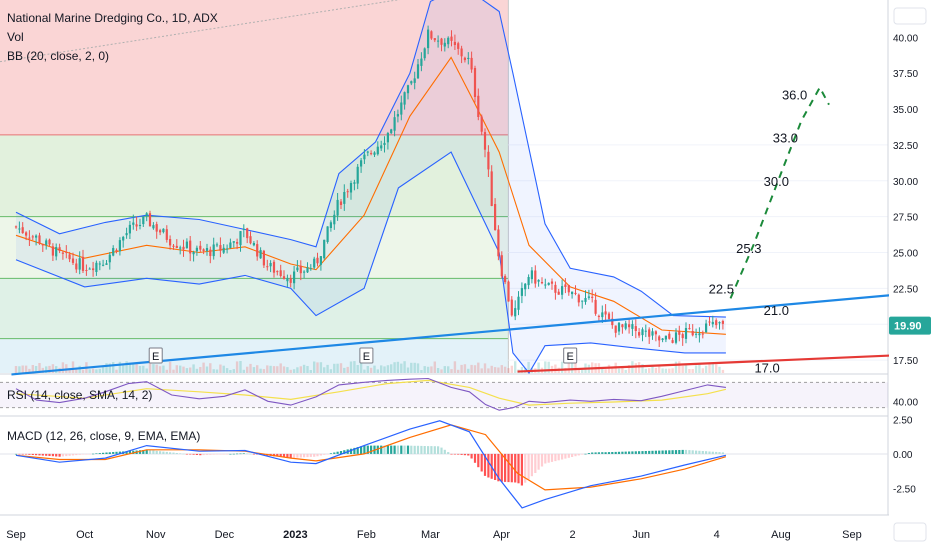 This screenshot has height=550, width=932. Describe the element at coordinates (433, 535) in the screenshot. I see `time-axis: Sep Oct Nov Dec 2023 Feb Mar Apr 2 Jun 4 Aug Sep` at that location.